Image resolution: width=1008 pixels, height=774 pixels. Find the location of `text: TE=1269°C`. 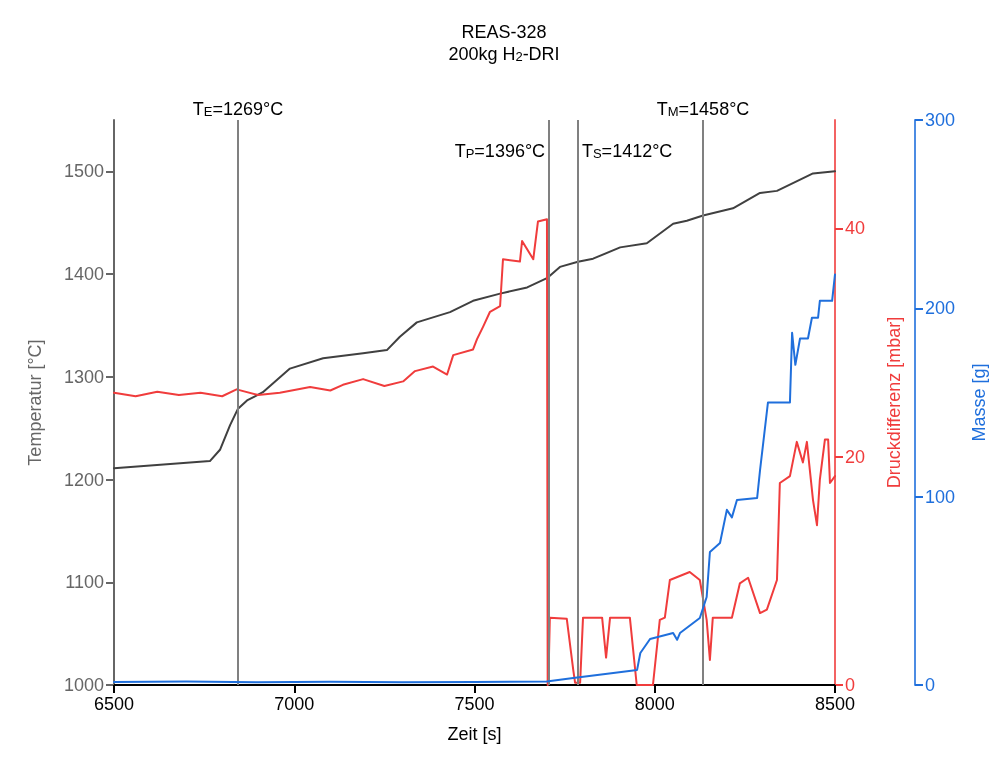

text: TE=1269°C is located at coordinates (238, 109).